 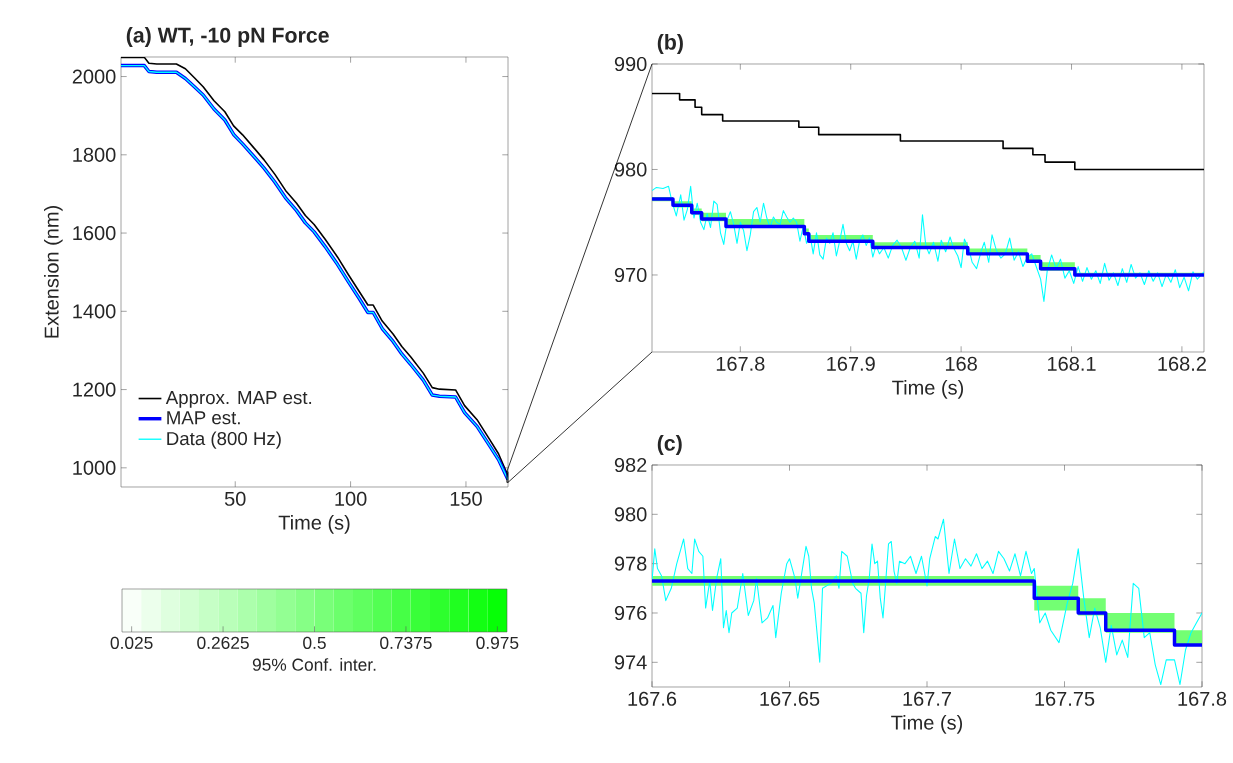 What do you see at coordinates (669, 445) in the screenshot?
I see `chart-title: (c)` at bounding box center [669, 445].